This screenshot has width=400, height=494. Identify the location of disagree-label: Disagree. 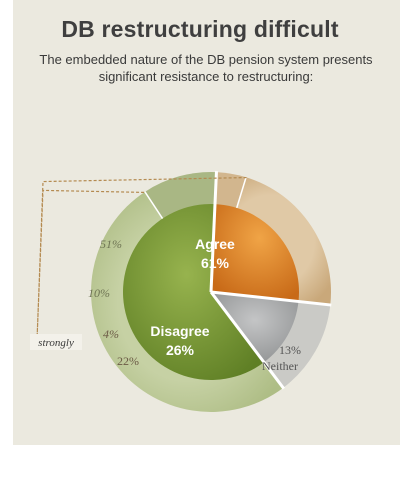
(179, 331).